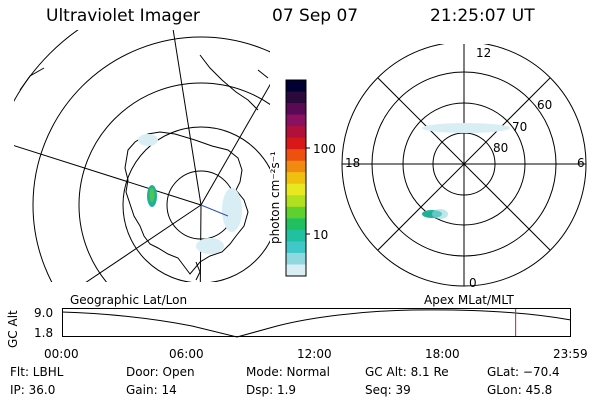  I want to click on ip-label: IP: 36.0, so click(33, 390).